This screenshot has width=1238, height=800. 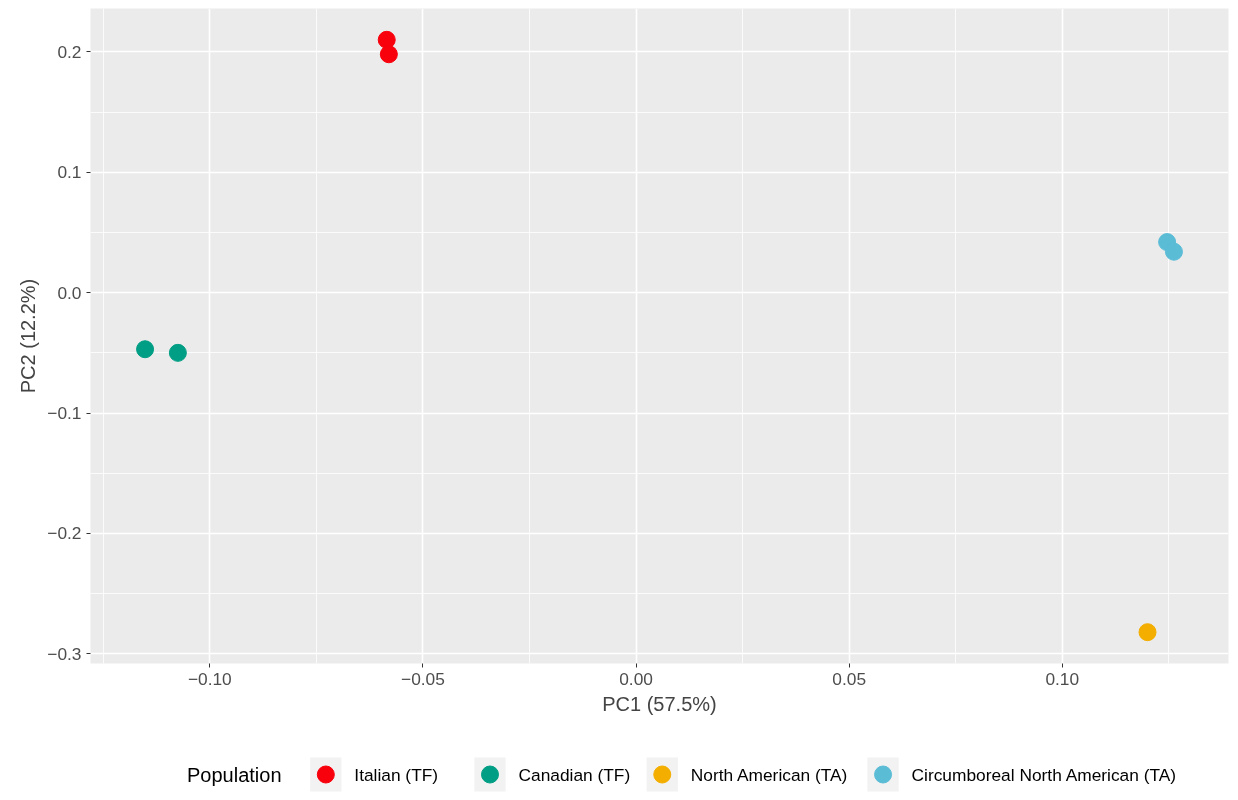 I want to click on legend-label: North American (TA), so click(x=769, y=774).